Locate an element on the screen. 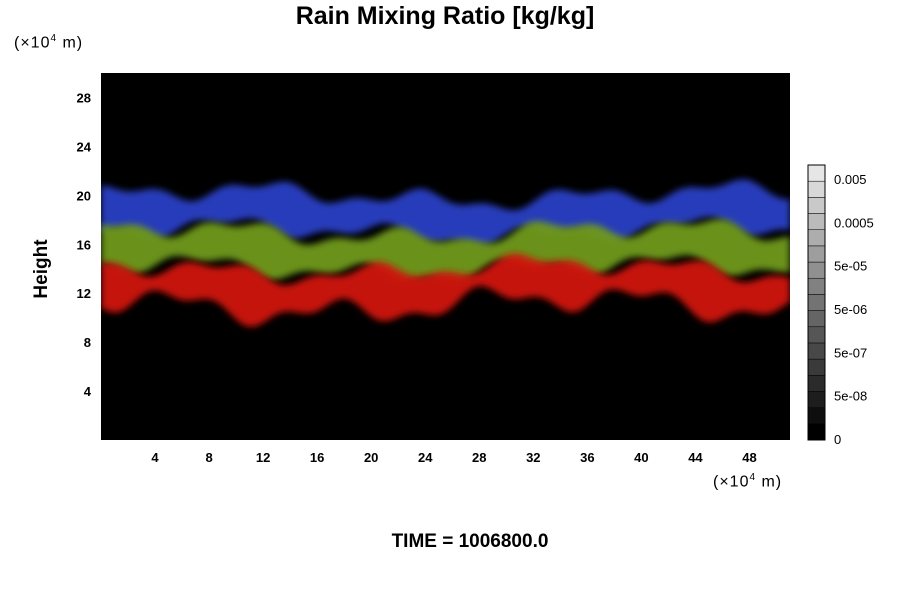 The height and width of the screenshot is (600, 900). x-tick-label: 16 is located at coordinates (317, 457).